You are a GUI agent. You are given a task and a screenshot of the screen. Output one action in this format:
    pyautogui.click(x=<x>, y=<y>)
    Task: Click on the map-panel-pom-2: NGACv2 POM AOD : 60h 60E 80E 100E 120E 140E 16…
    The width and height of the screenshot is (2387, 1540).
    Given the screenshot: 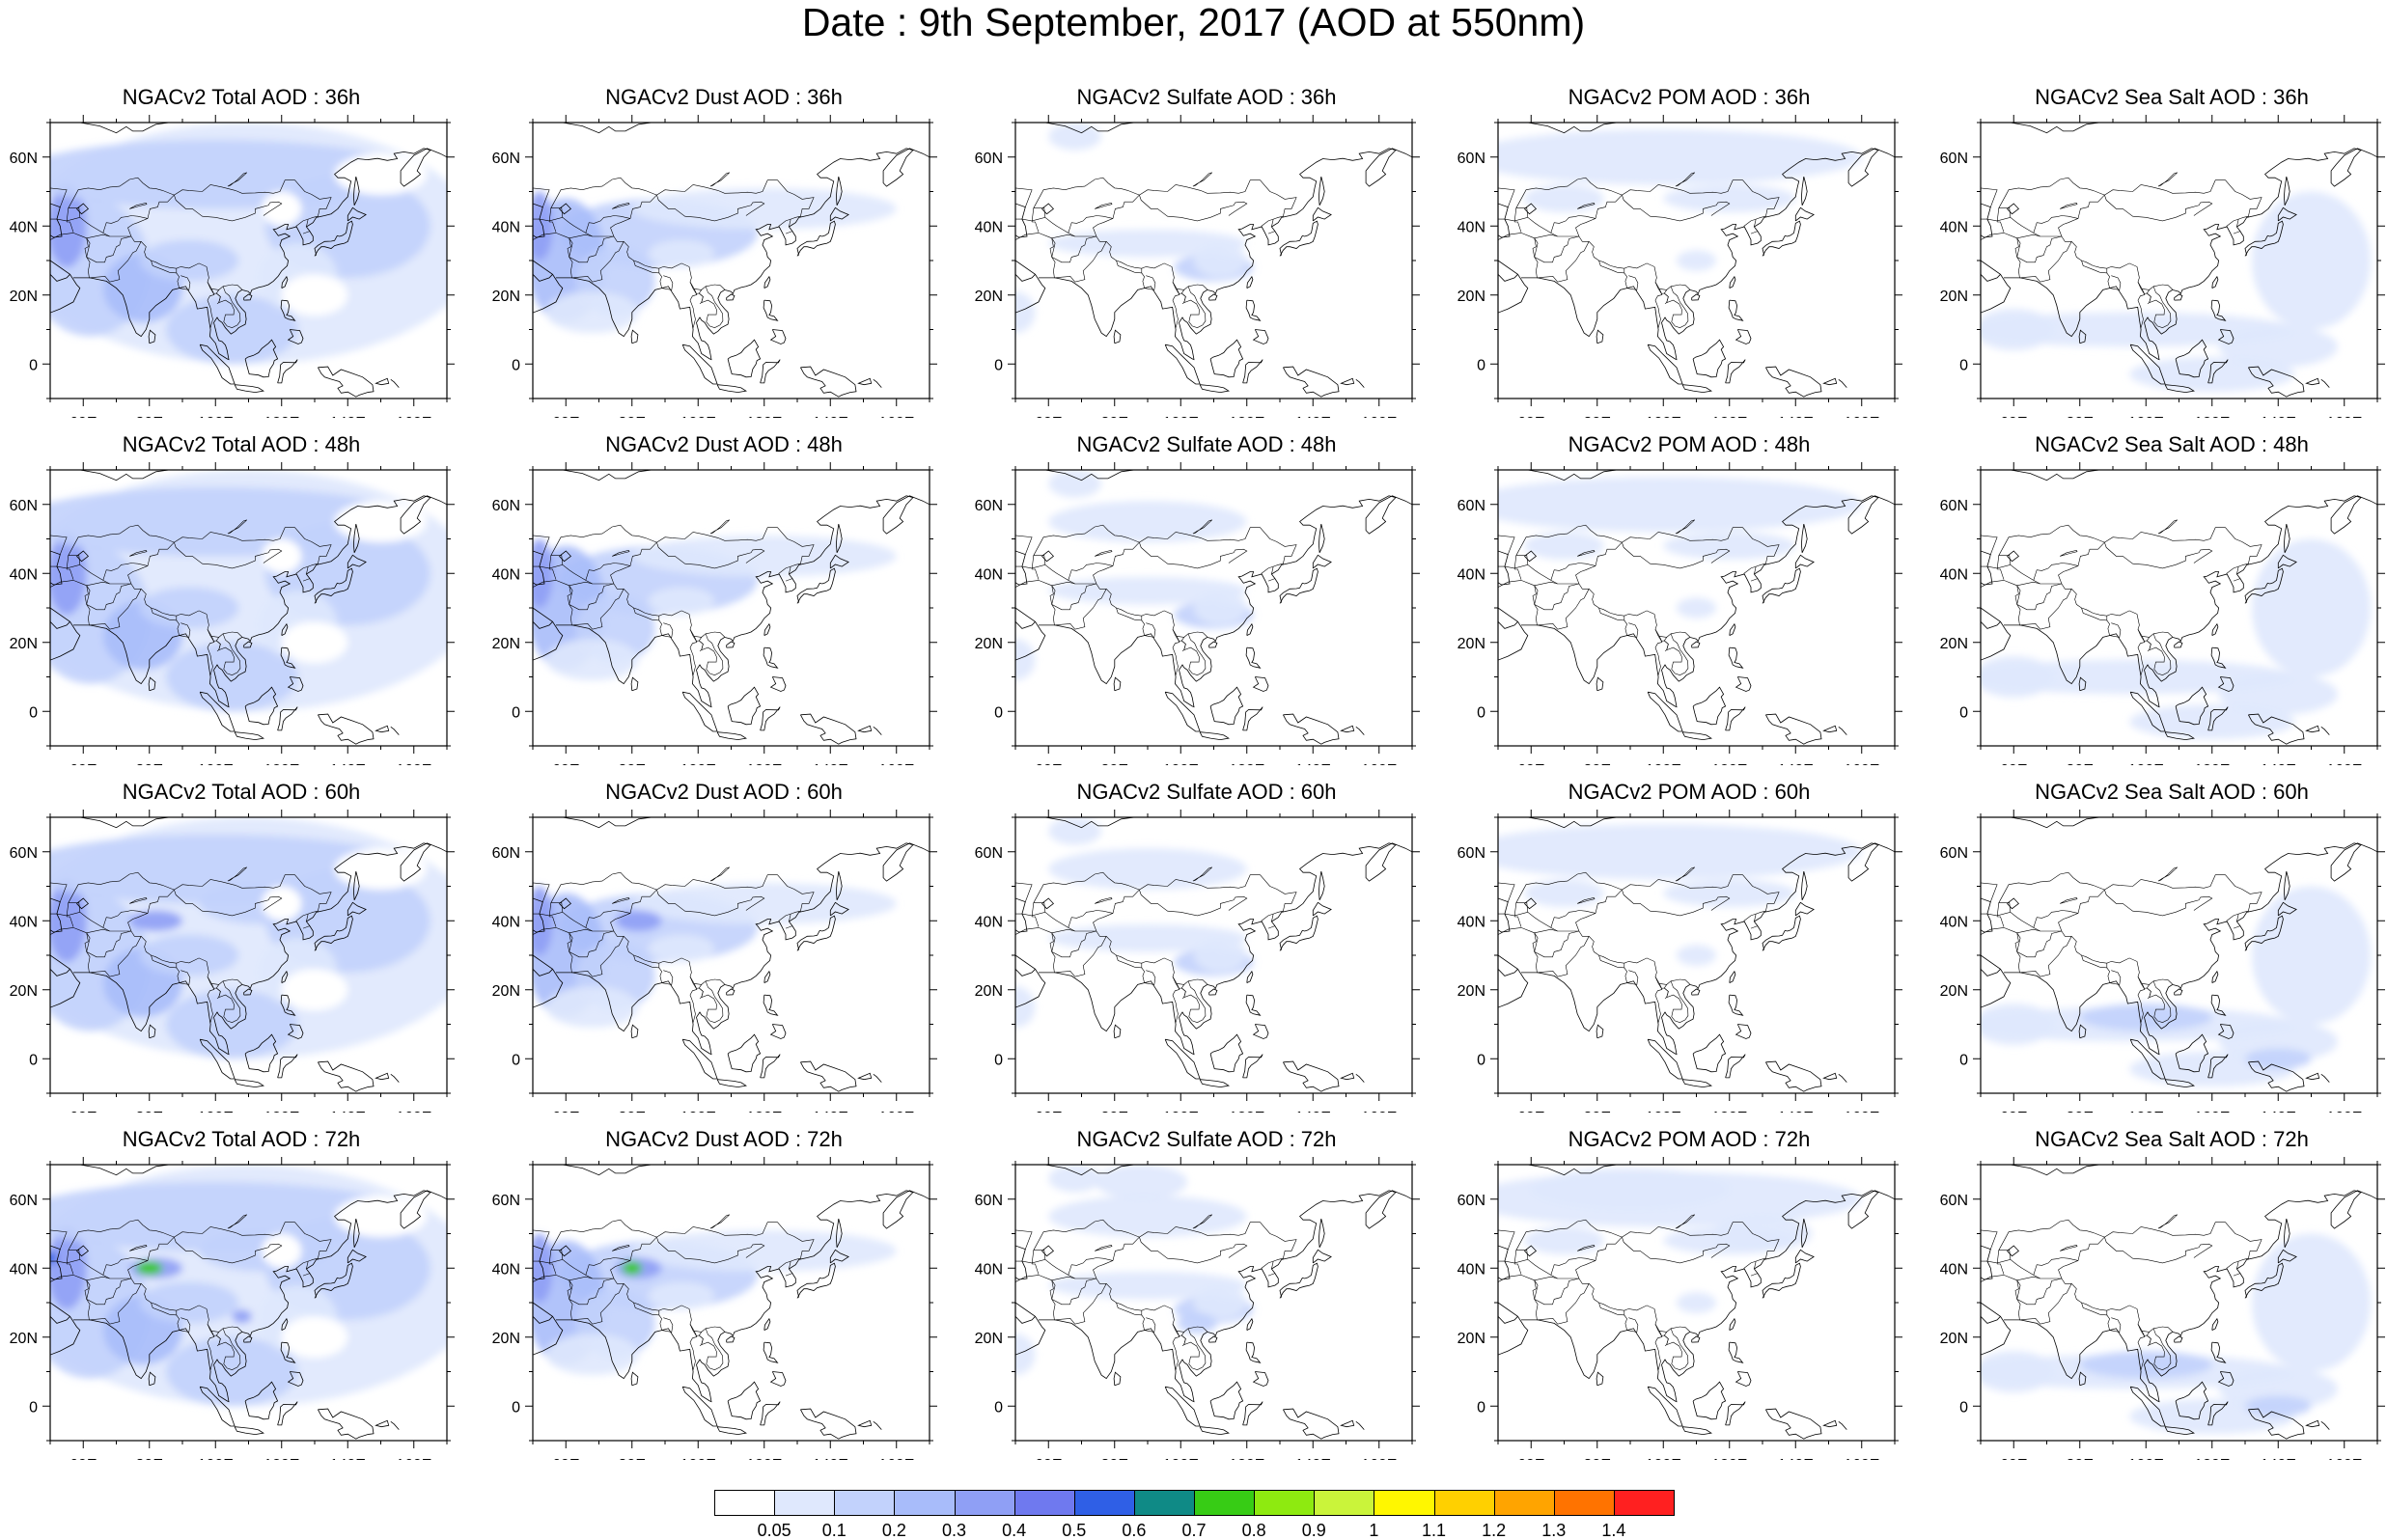 What is the action you would take?
    pyautogui.click(x=1689, y=946)
    